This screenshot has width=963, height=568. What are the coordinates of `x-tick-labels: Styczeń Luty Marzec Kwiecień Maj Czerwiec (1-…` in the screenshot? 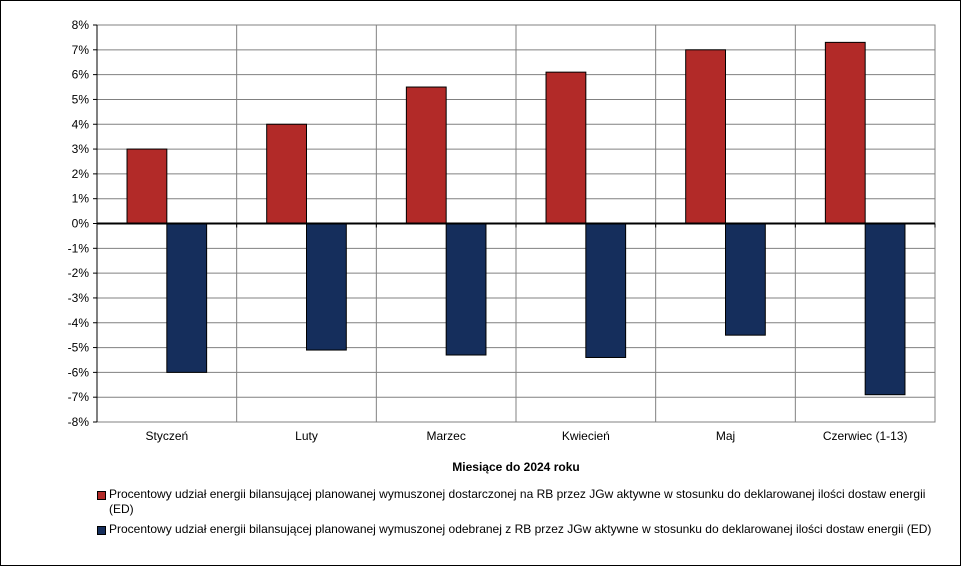 It's located at (526, 436).